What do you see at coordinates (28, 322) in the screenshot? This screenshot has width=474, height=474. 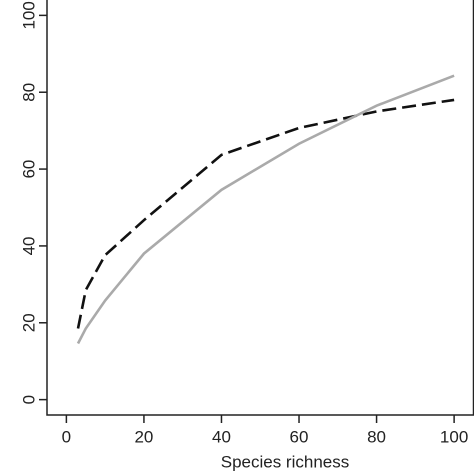 I see `y-tick-label: 20` at bounding box center [28, 322].